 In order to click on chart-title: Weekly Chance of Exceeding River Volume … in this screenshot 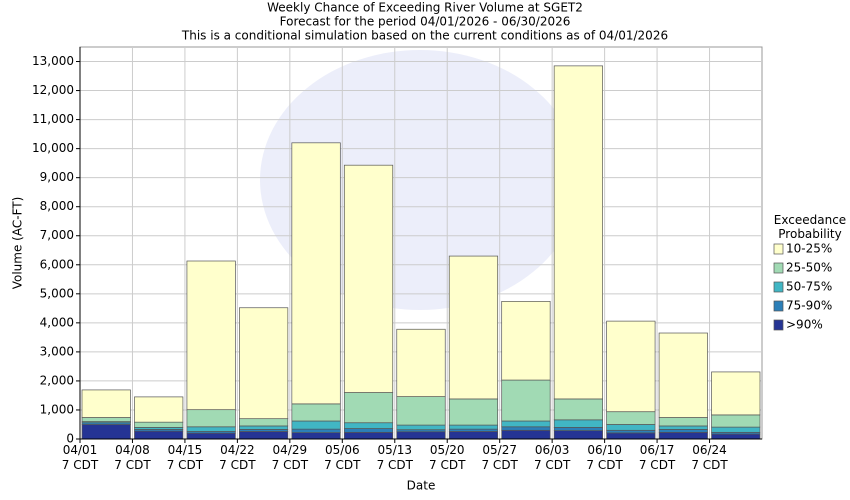, I will do `click(425, 8)`.